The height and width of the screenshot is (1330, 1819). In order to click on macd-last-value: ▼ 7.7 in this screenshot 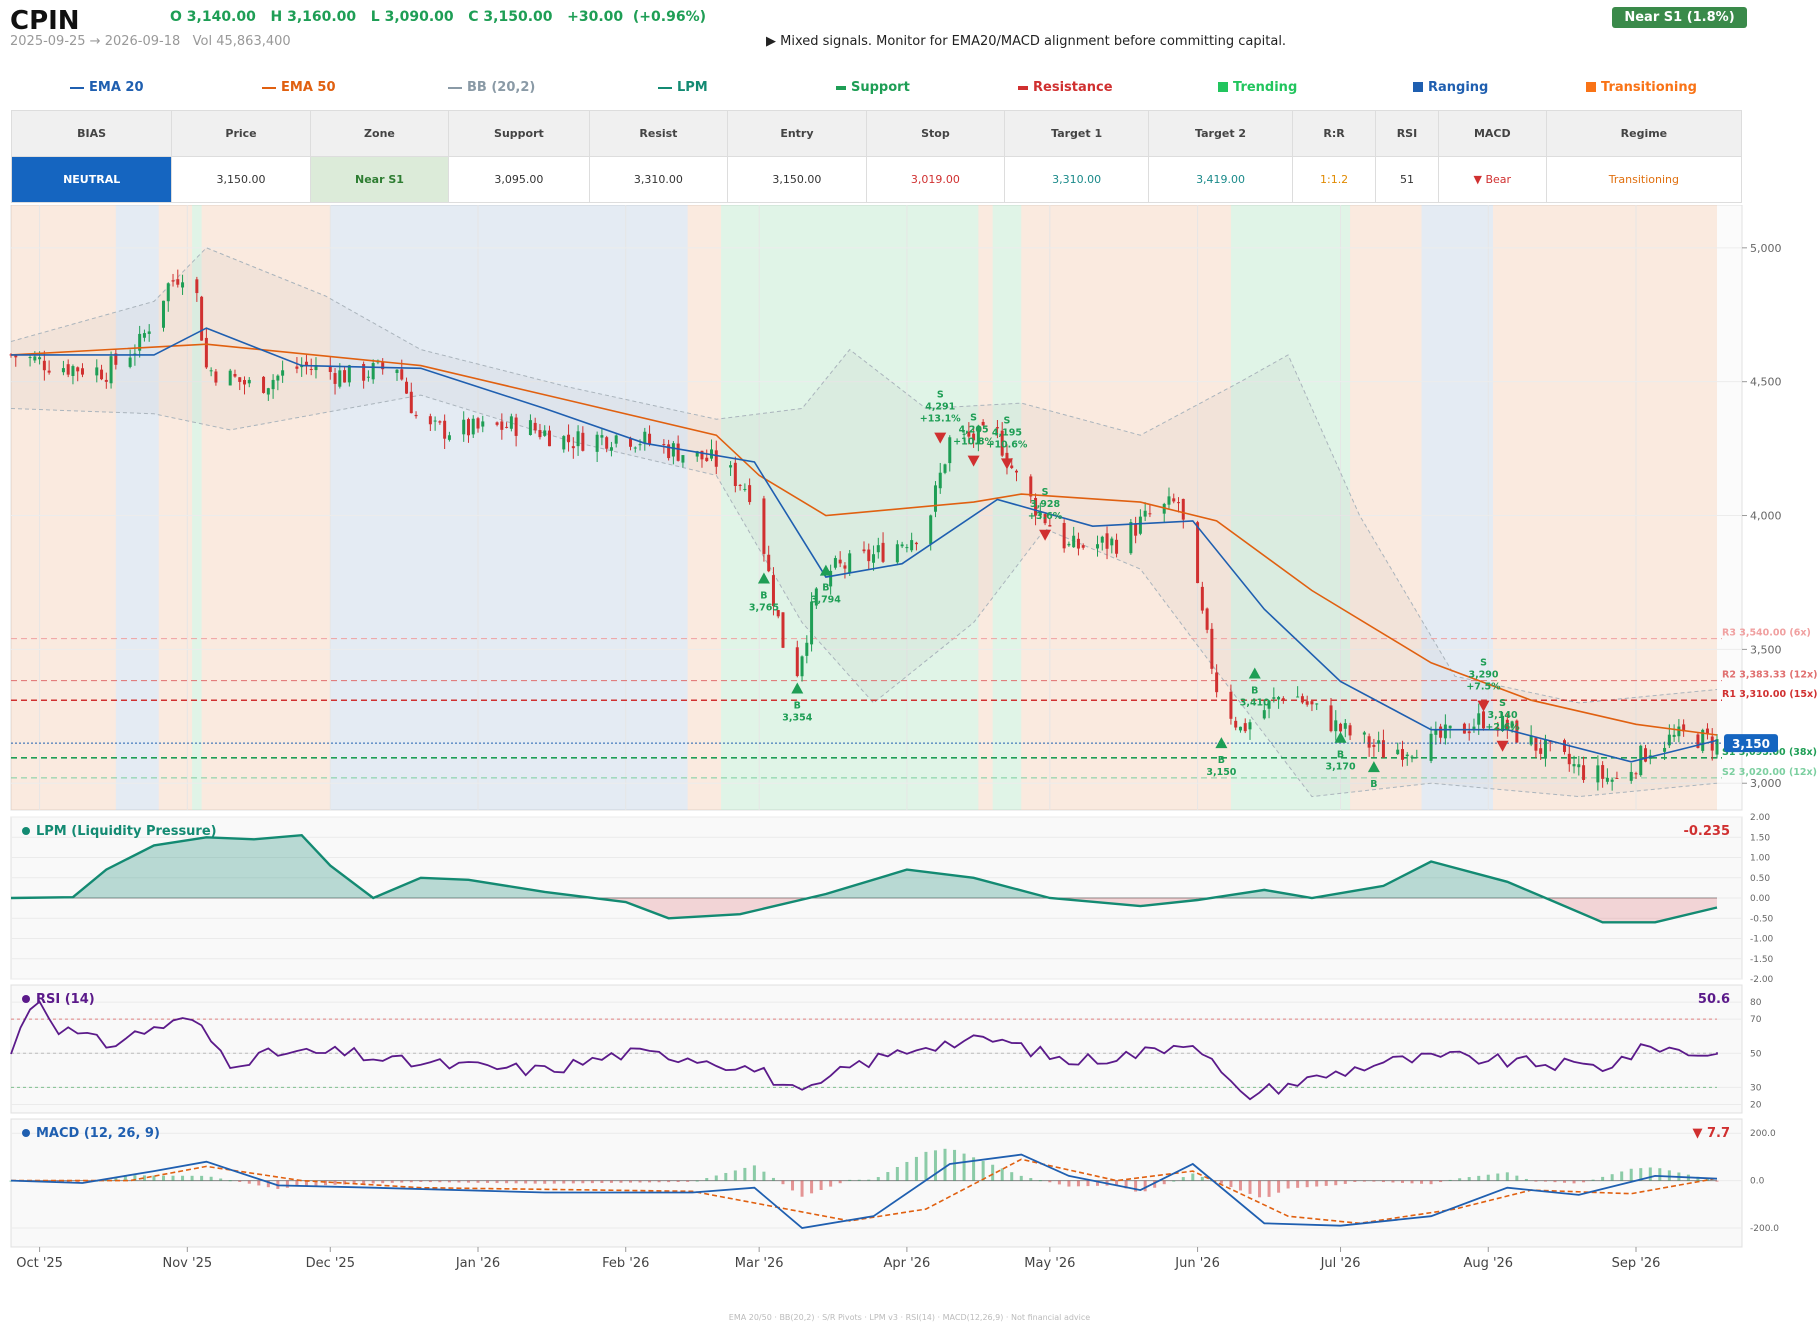, I will do `click(1711, 1133)`.